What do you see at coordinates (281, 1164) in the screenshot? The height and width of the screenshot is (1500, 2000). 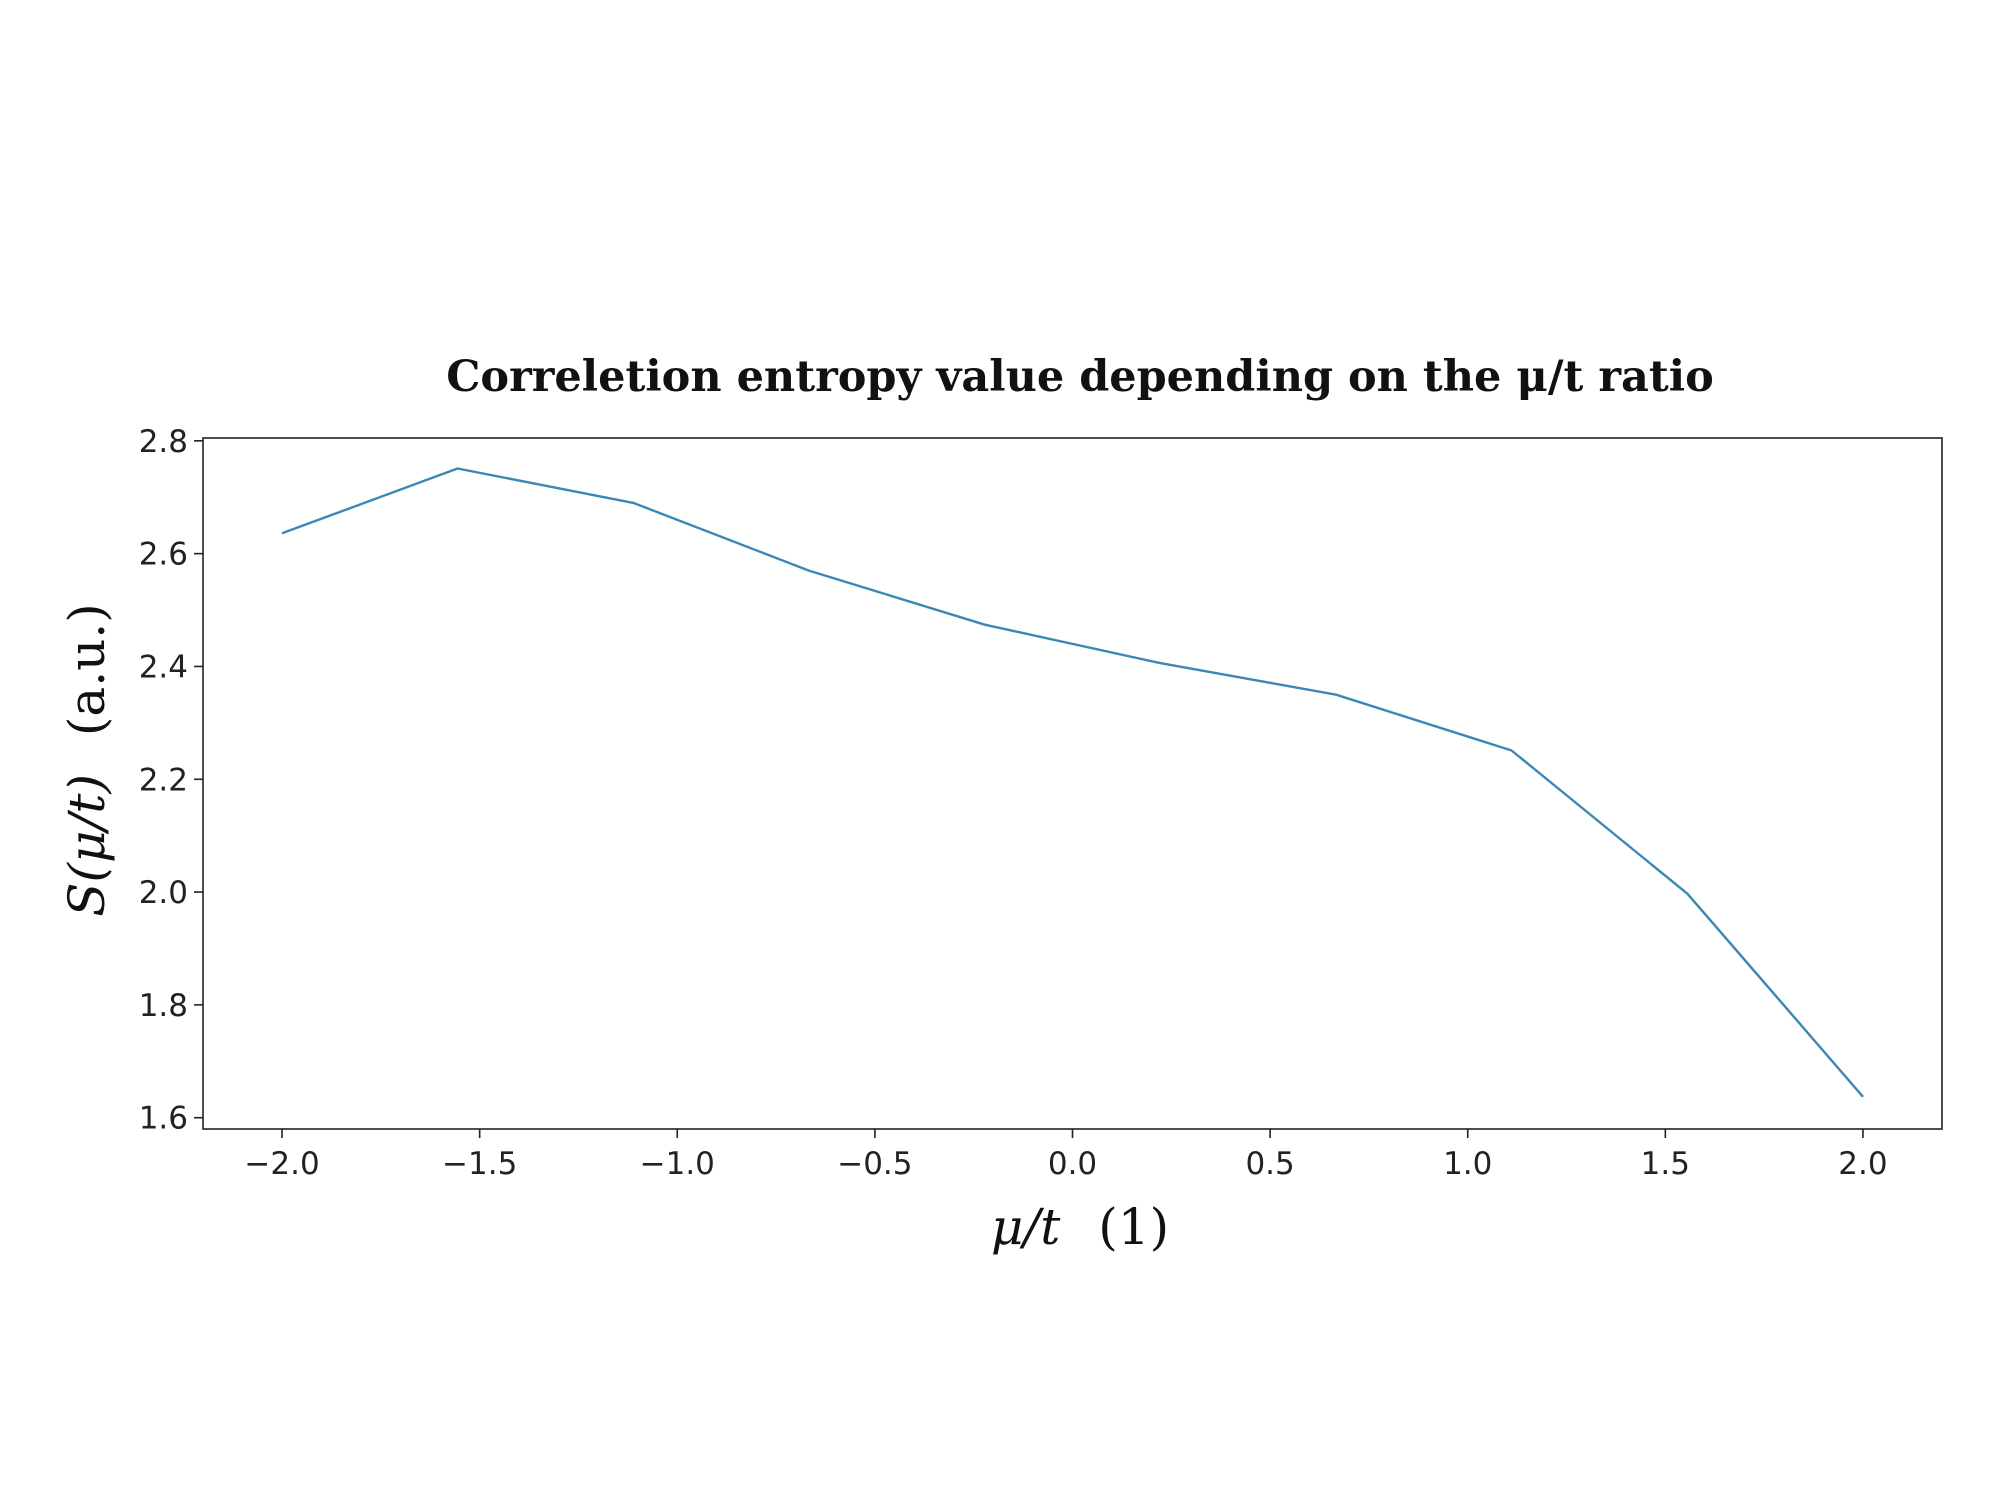 I see `x-tick-label: −2.0` at bounding box center [281, 1164].